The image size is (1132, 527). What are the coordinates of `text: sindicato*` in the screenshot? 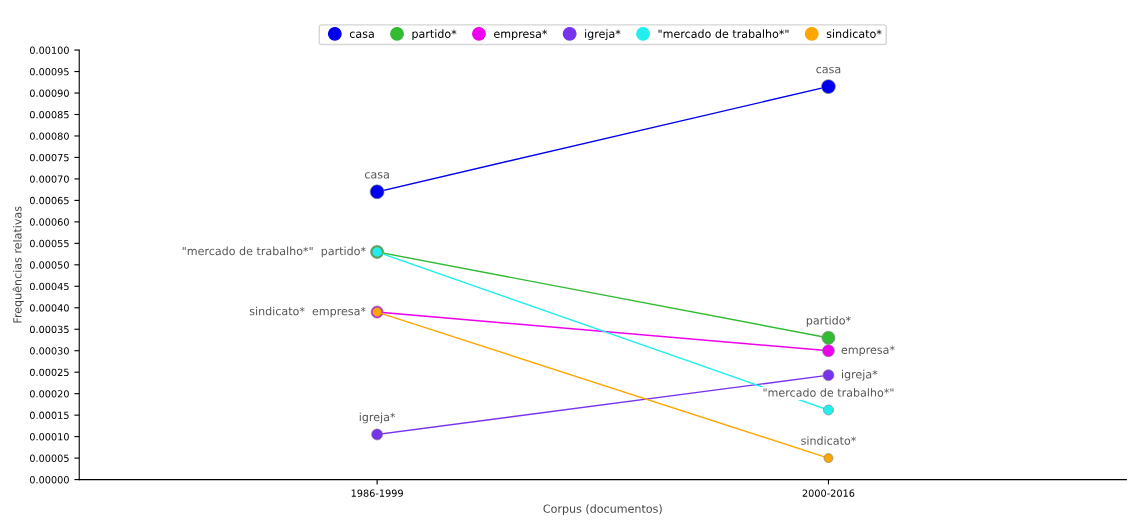 It's located at (828, 440).